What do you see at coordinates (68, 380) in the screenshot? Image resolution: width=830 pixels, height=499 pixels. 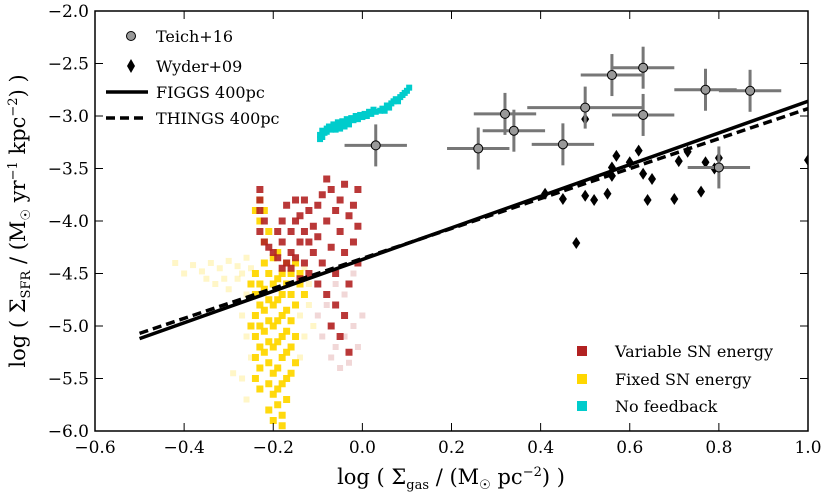 I see `y-tick-label: −5.5` at bounding box center [68, 380].